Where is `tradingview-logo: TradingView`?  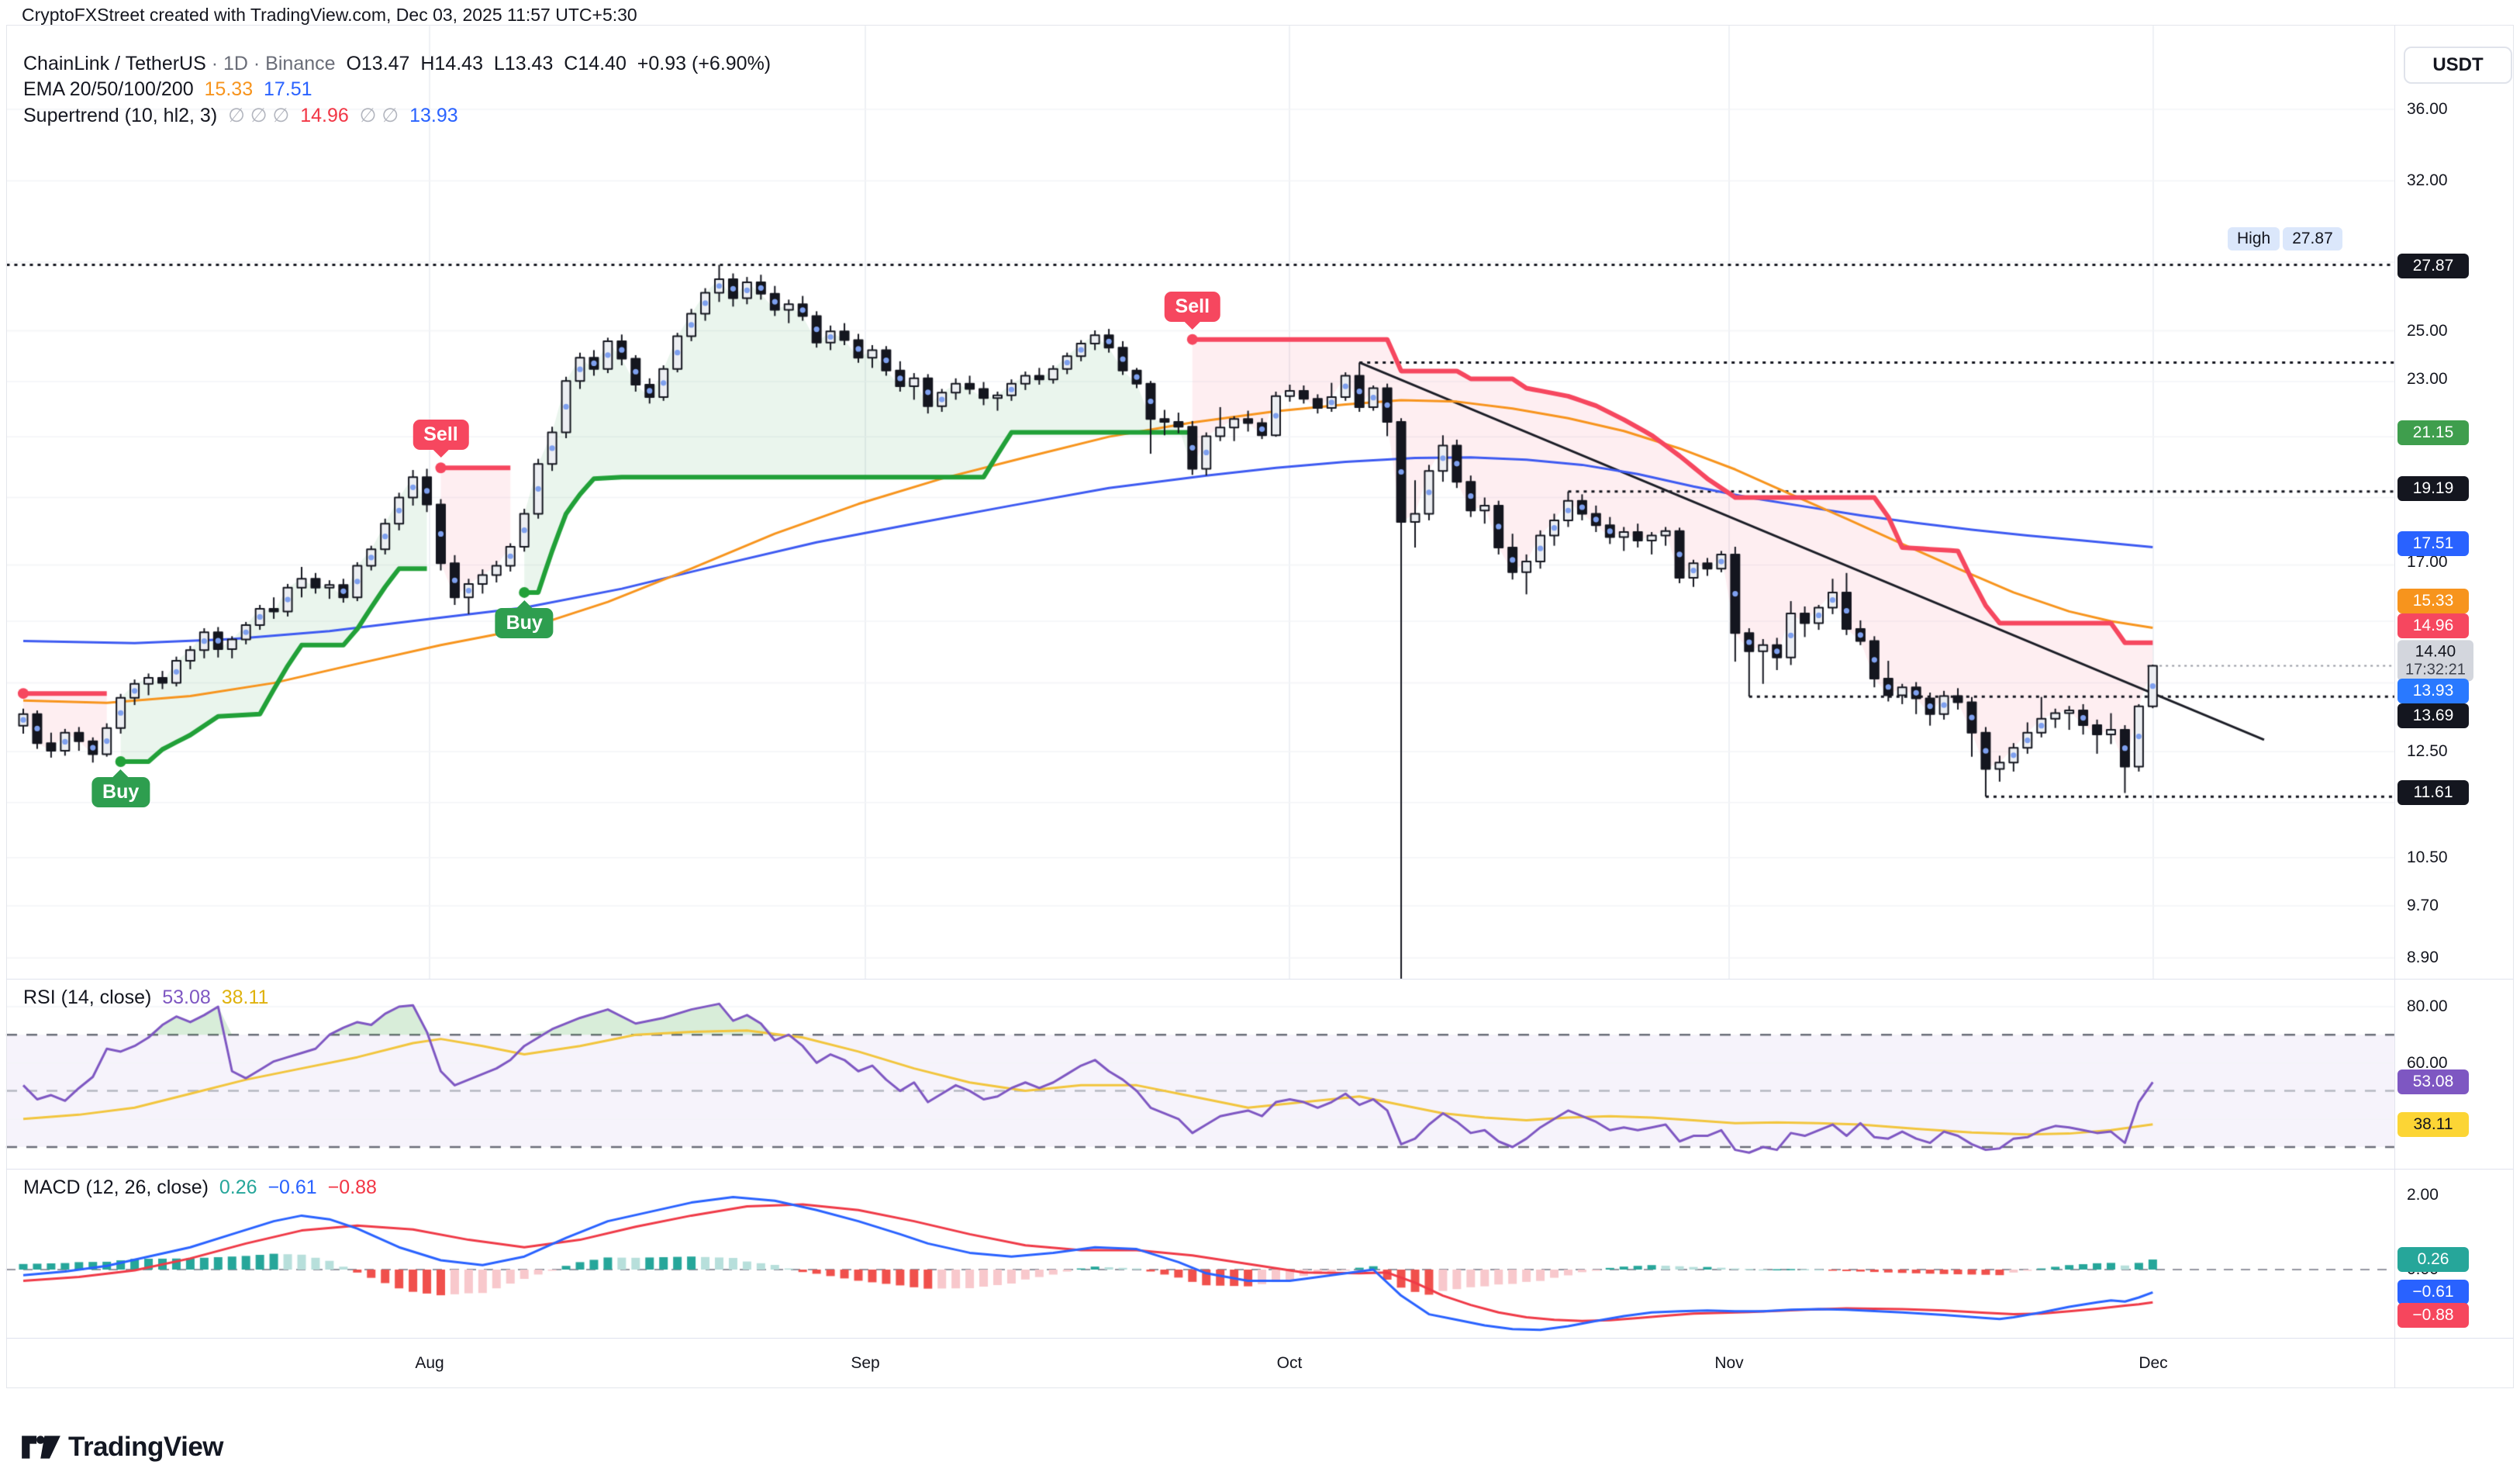
tradingview-logo: TradingView is located at coordinates (123, 1447).